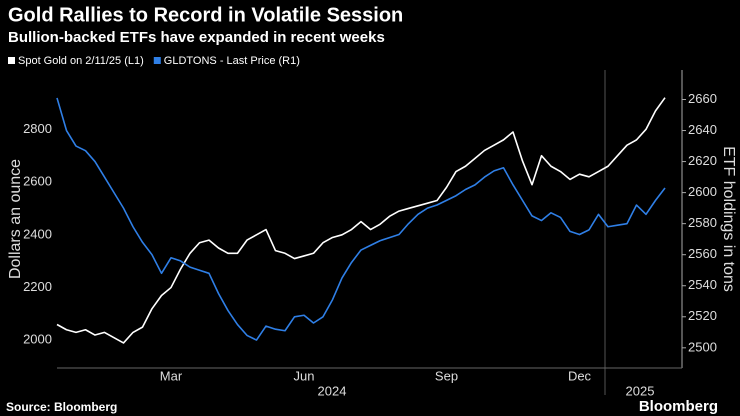  Describe the element at coordinates (304, 375) in the screenshot. I see `x-tick-label: Jun` at that location.